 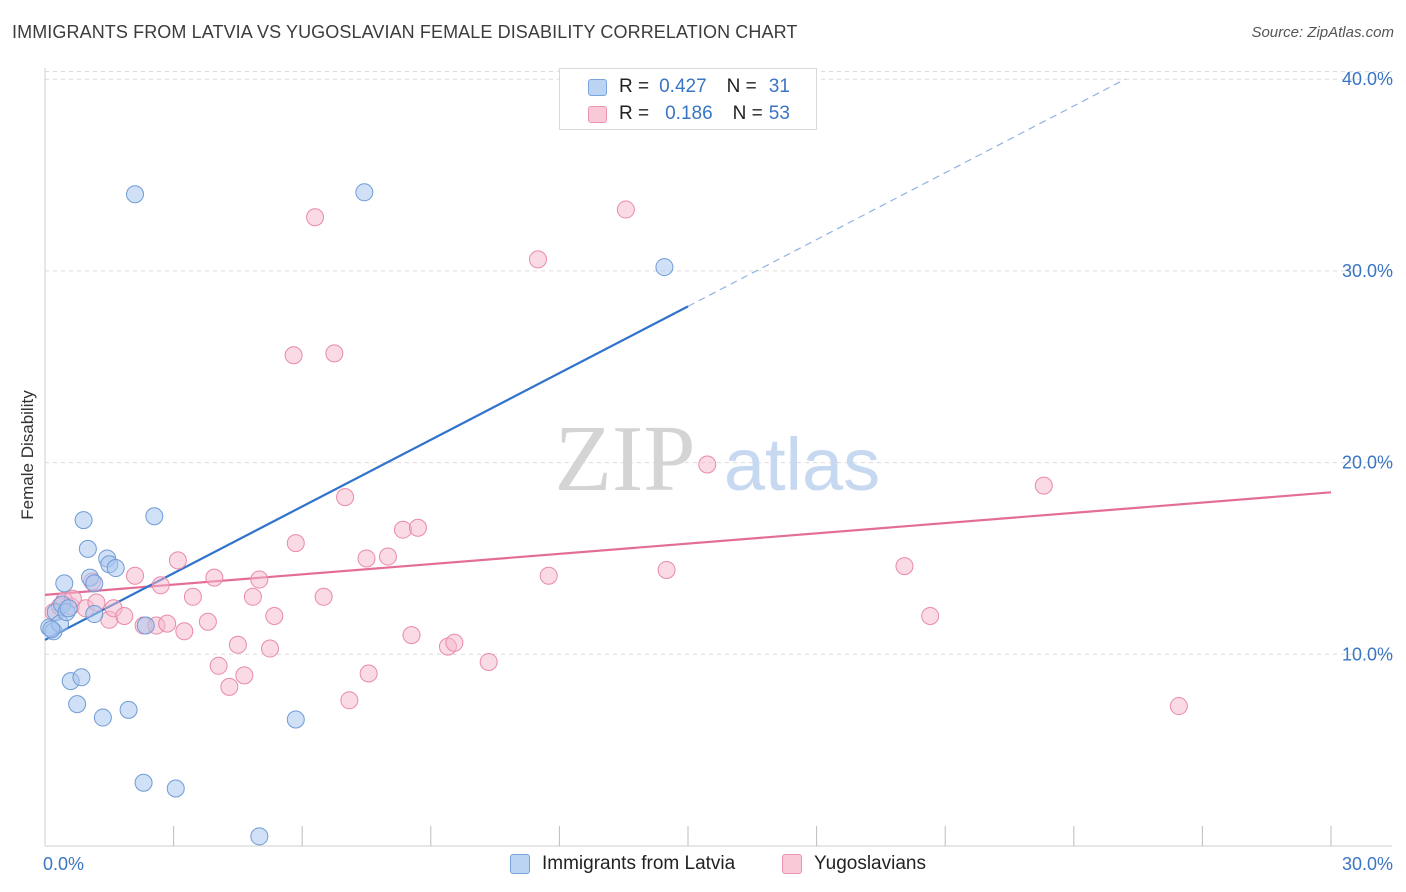 I want to click on source-label: Source: ZipAtlas.com, so click(x=1322, y=32).